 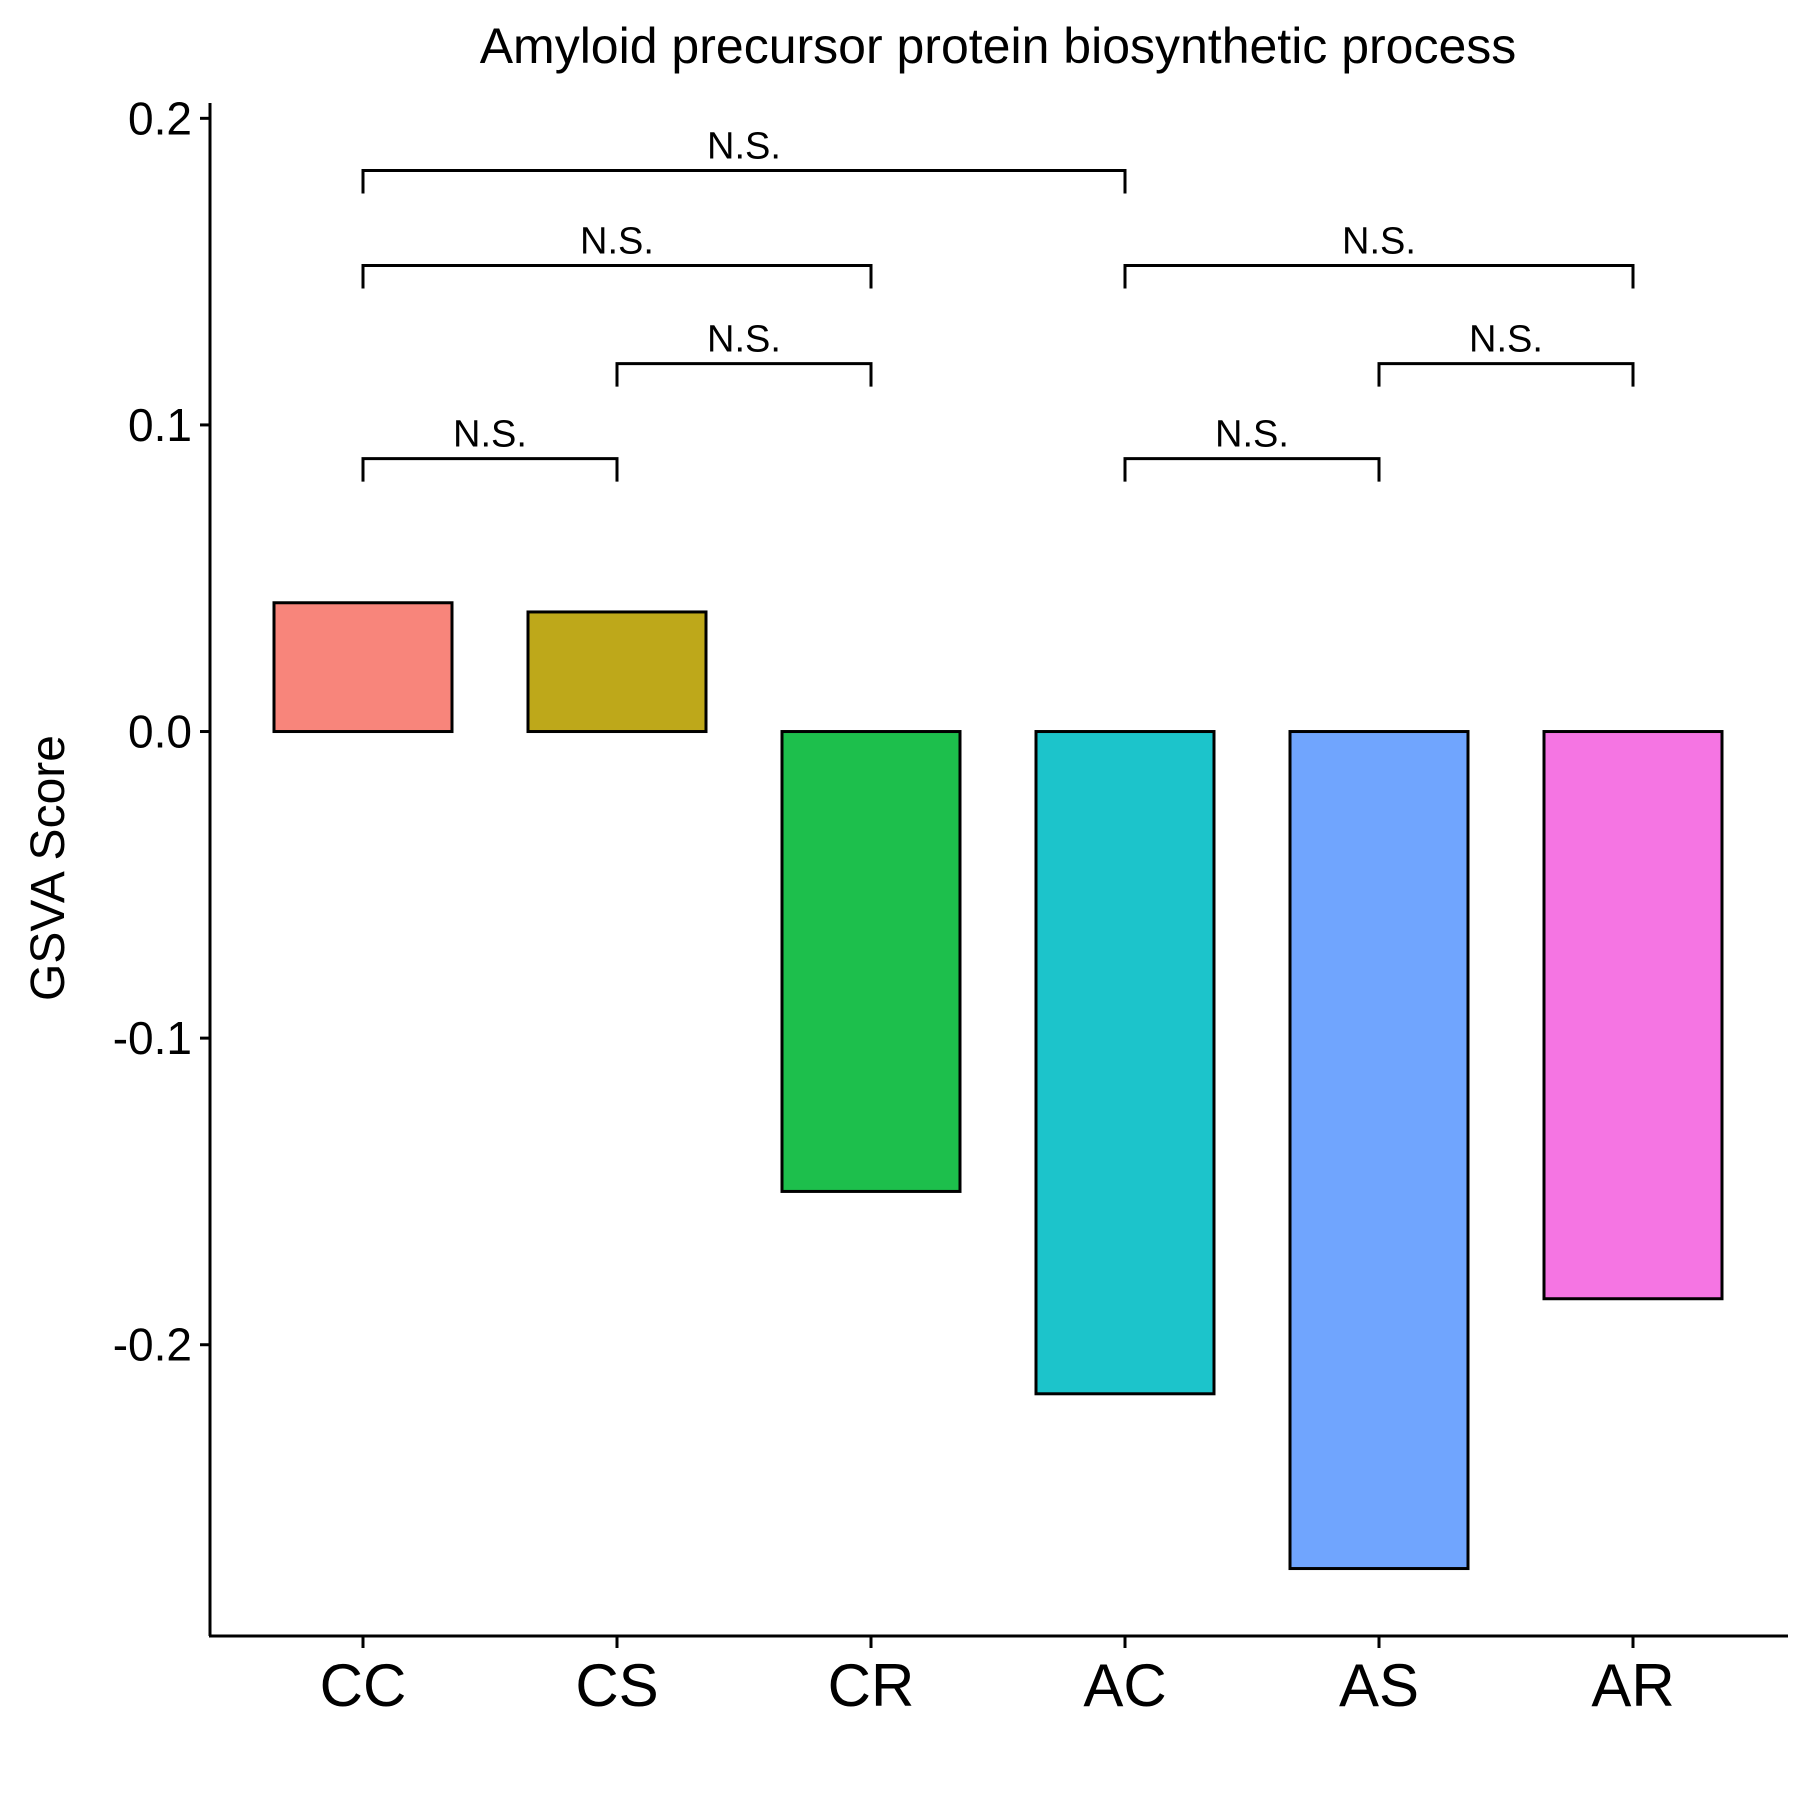 What do you see at coordinates (1124, 1685) in the screenshot?
I see `x-tick-label: AC` at bounding box center [1124, 1685].